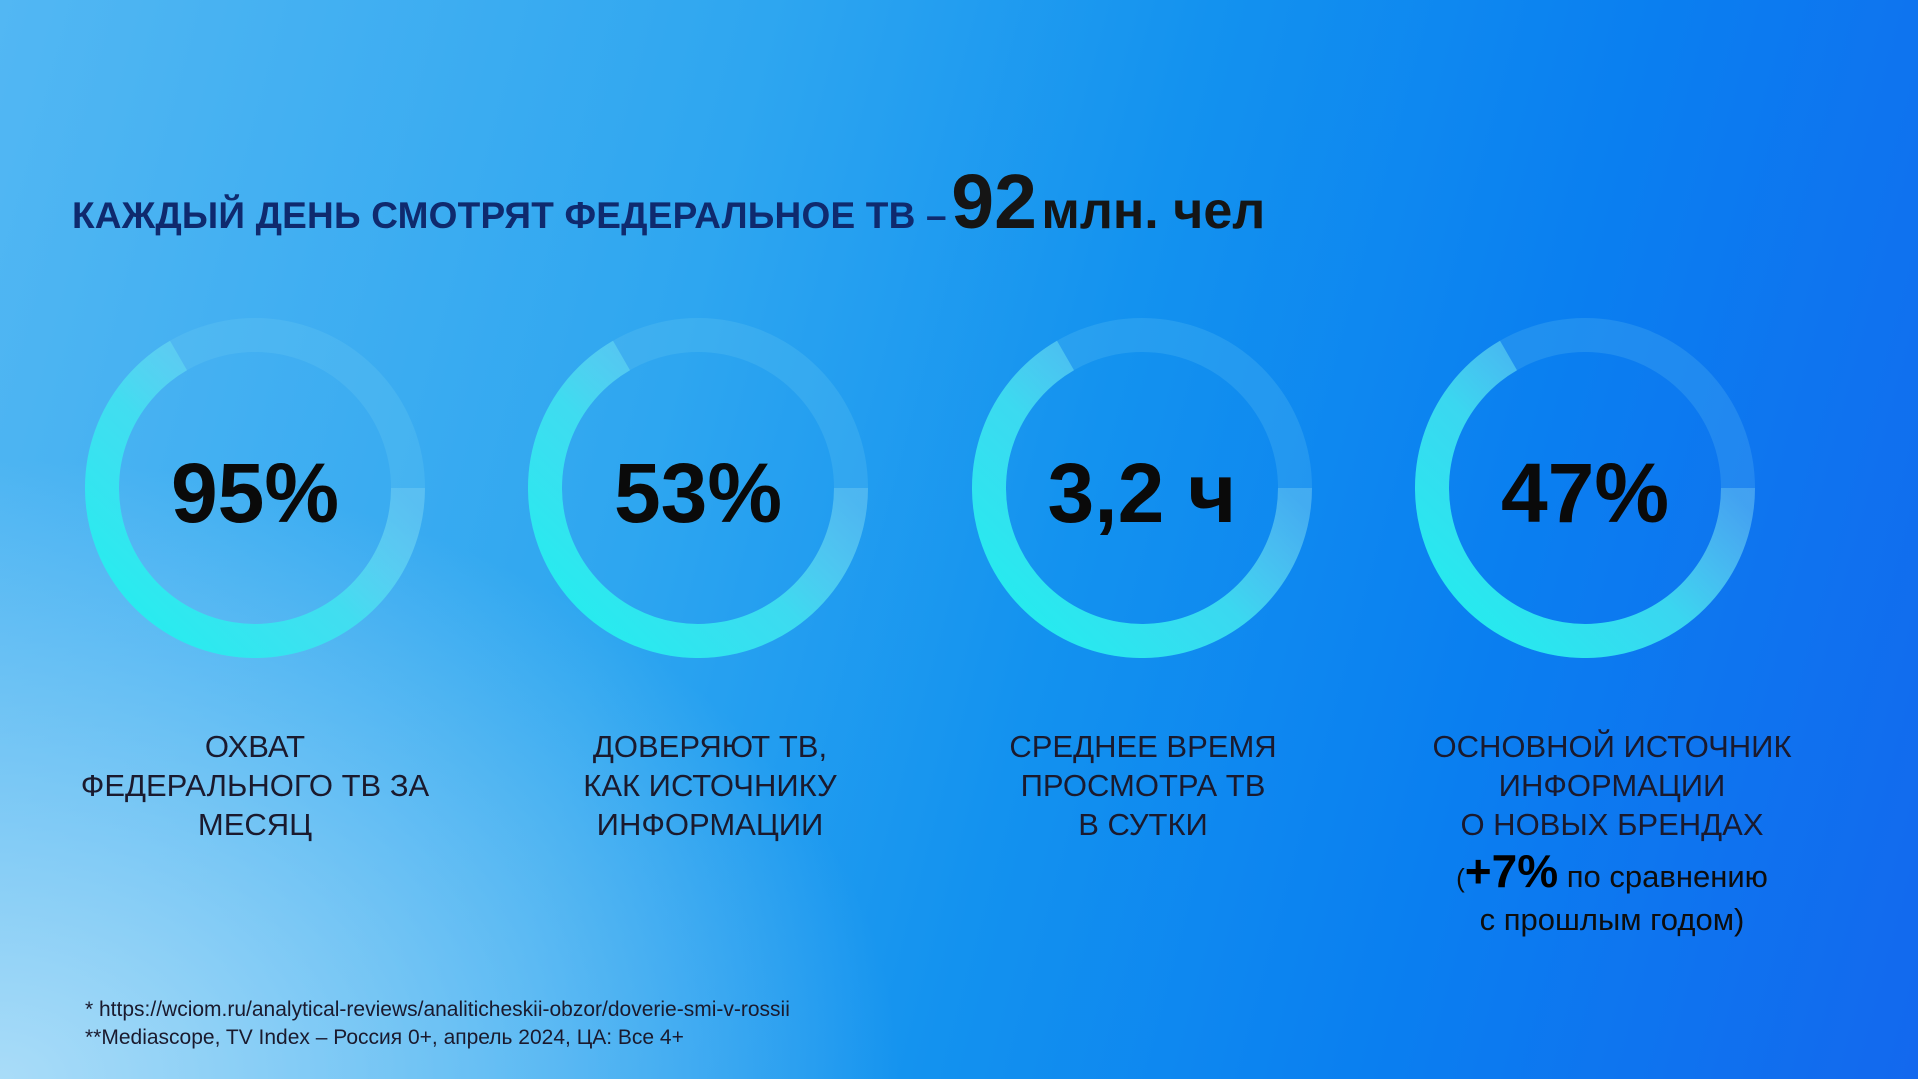 This screenshot has height=1079, width=1918. I want to click on description-line: КАК ИСТОЧНИКУ, so click(710, 785).